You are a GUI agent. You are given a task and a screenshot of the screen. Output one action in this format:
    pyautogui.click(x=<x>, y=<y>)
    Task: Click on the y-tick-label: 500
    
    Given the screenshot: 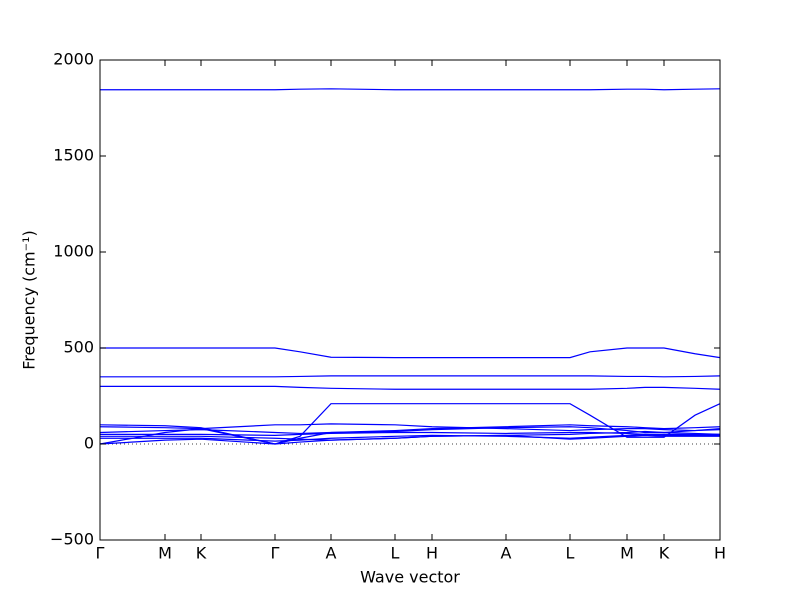 What is the action you would take?
    pyautogui.click(x=78, y=347)
    